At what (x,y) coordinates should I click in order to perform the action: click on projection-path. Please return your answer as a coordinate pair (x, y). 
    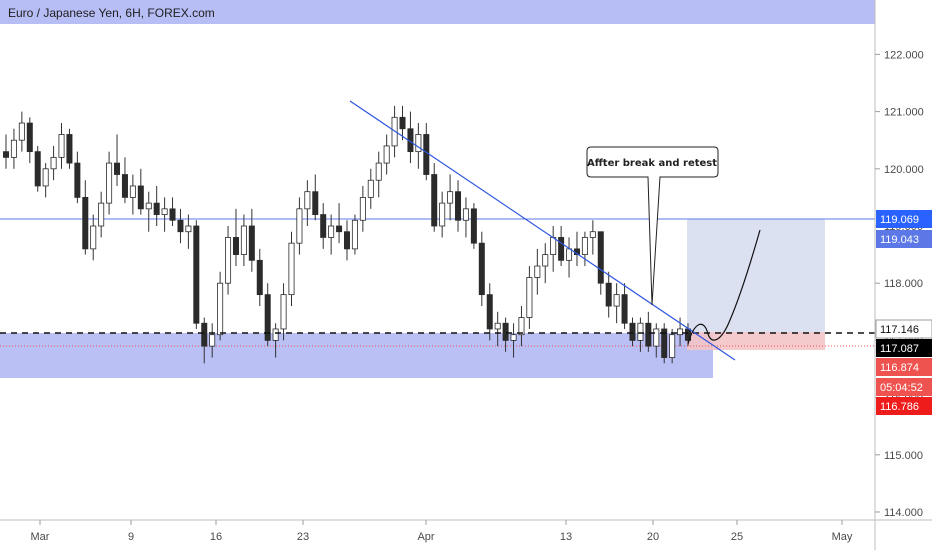
    Looking at the image, I should click on (724, 287).